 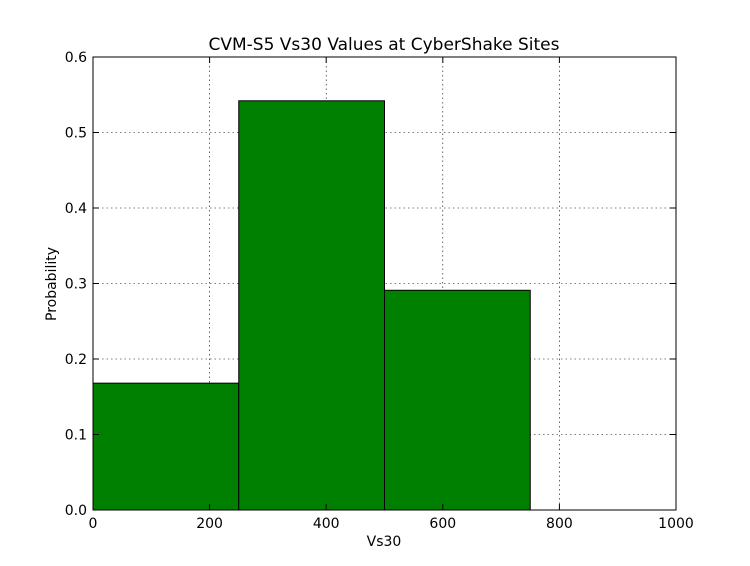 I want to click on x-tick-label: 400, so click(x=326, y=524).